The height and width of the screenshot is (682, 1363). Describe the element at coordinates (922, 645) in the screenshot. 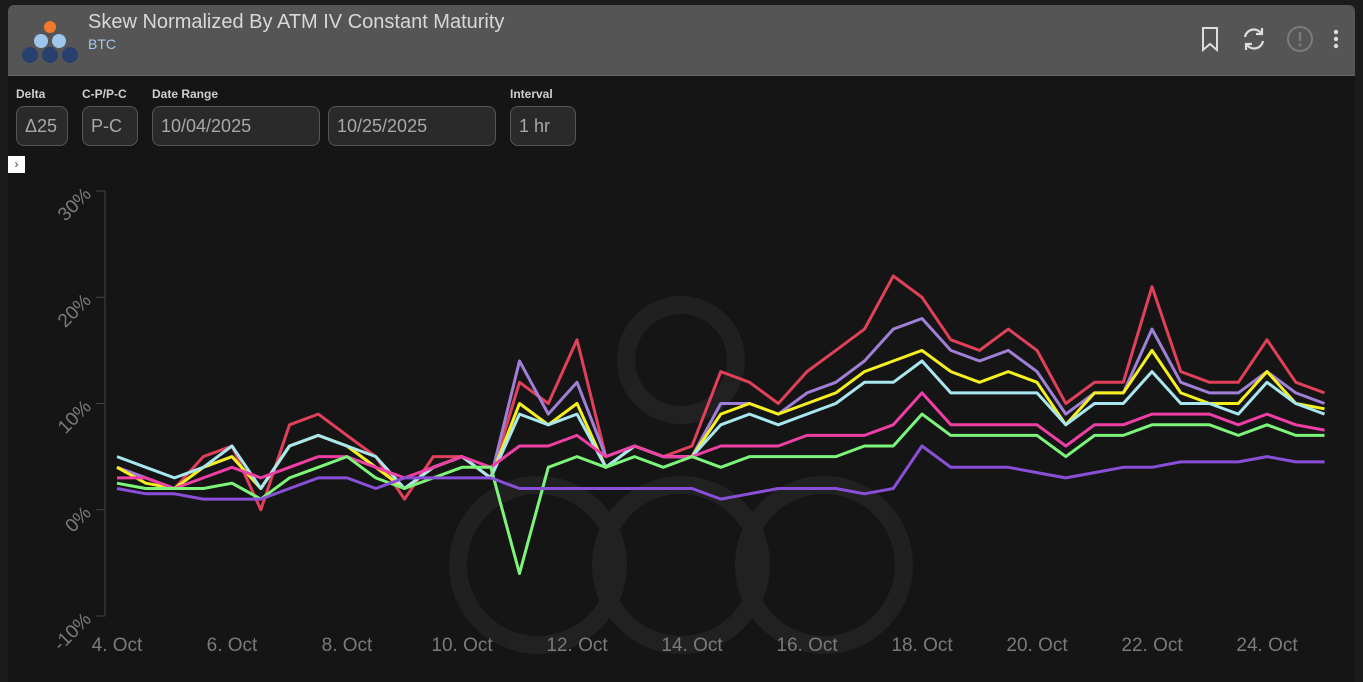

I see `x-tick-label: 18. Oct` at that location.